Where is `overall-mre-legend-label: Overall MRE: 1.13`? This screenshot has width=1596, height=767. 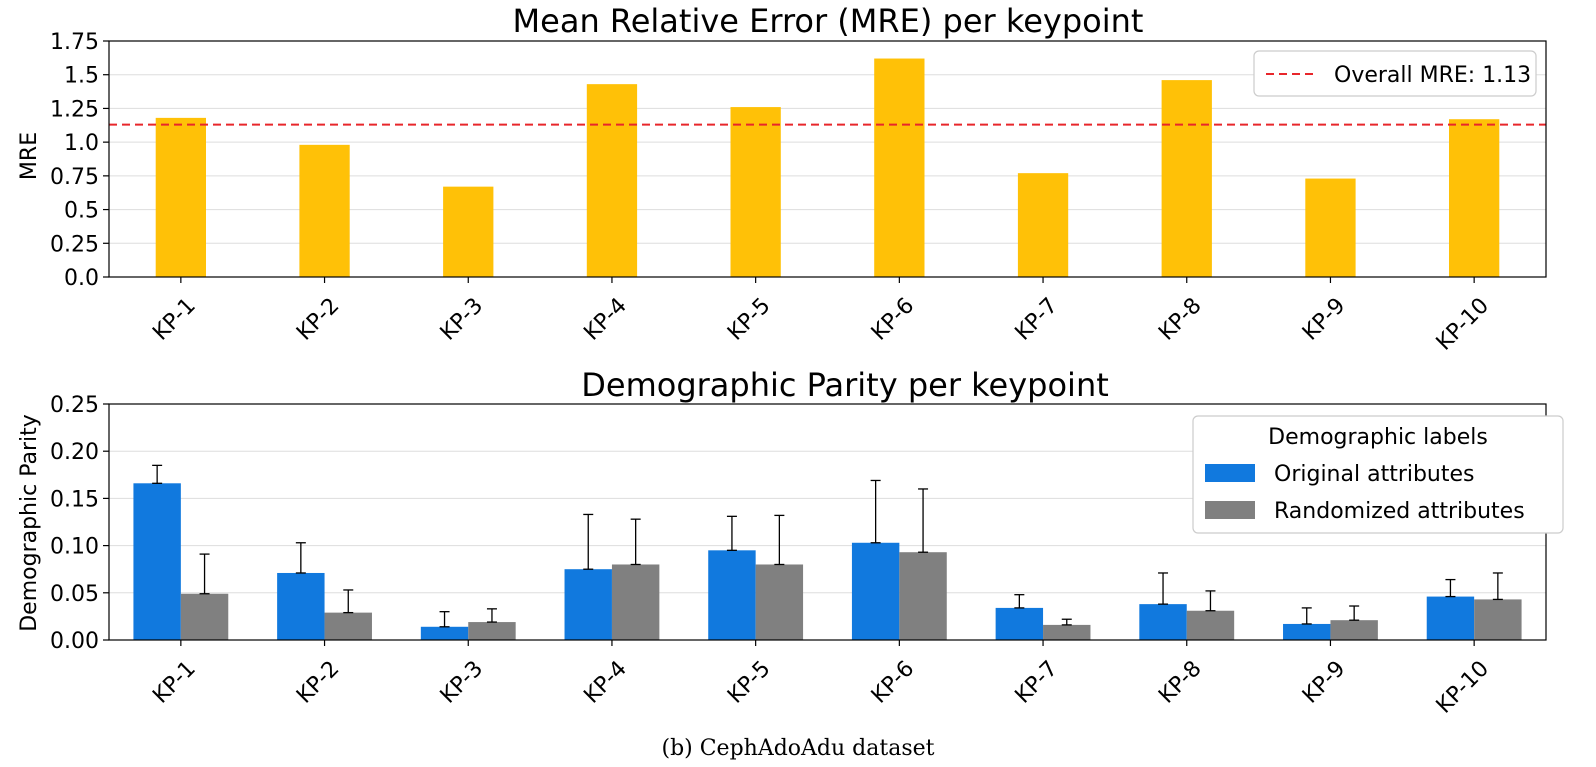 overall-mre-legend-label: Overall MRE: 1.13 is located at coordinates (1432, 75).